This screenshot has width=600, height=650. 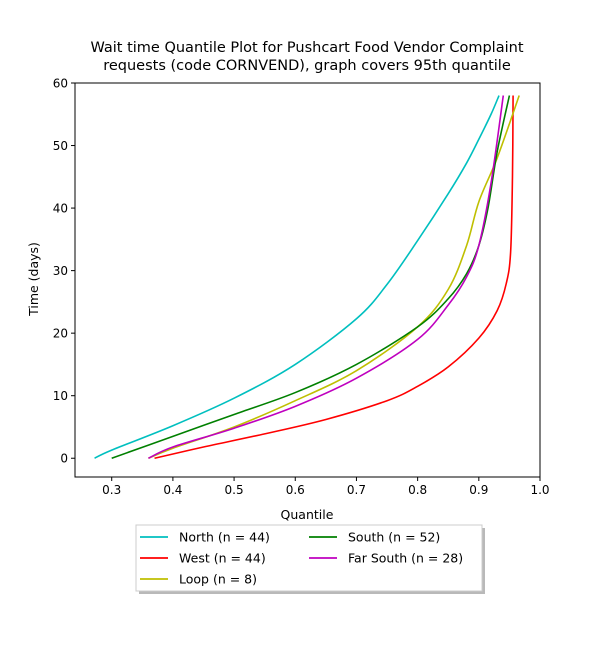 What do you see at coordinates (222, 558) in the screenshot?
I see `legend-entry: West (n = 44)` at bounding box center [222, 558].